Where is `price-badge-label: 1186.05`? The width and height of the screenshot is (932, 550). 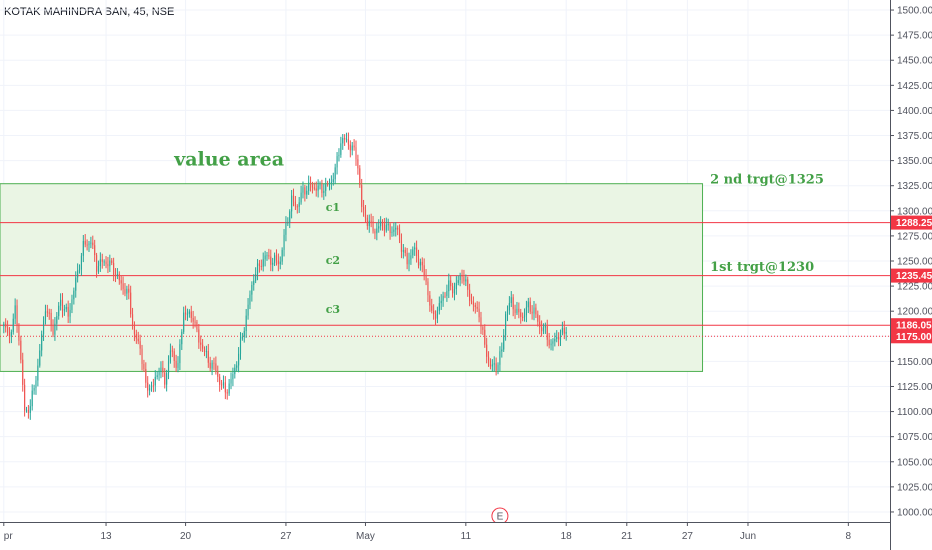 price-badge-label: 1186.05 is located at coordinates (914, 326).